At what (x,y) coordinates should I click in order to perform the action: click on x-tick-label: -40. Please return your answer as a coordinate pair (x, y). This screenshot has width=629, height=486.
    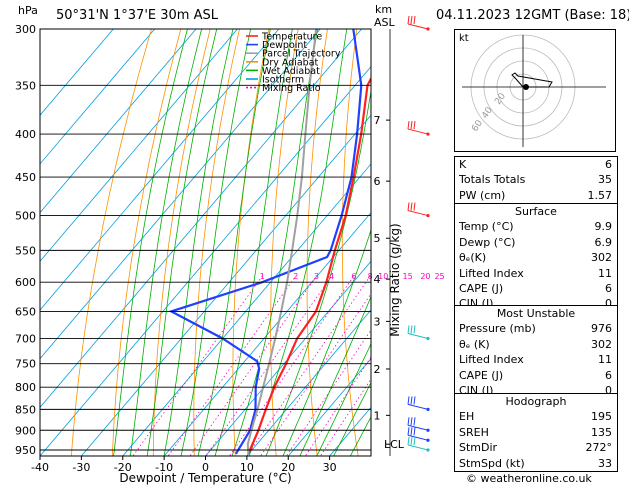
    Looking at the image, I should click on (40, 467).